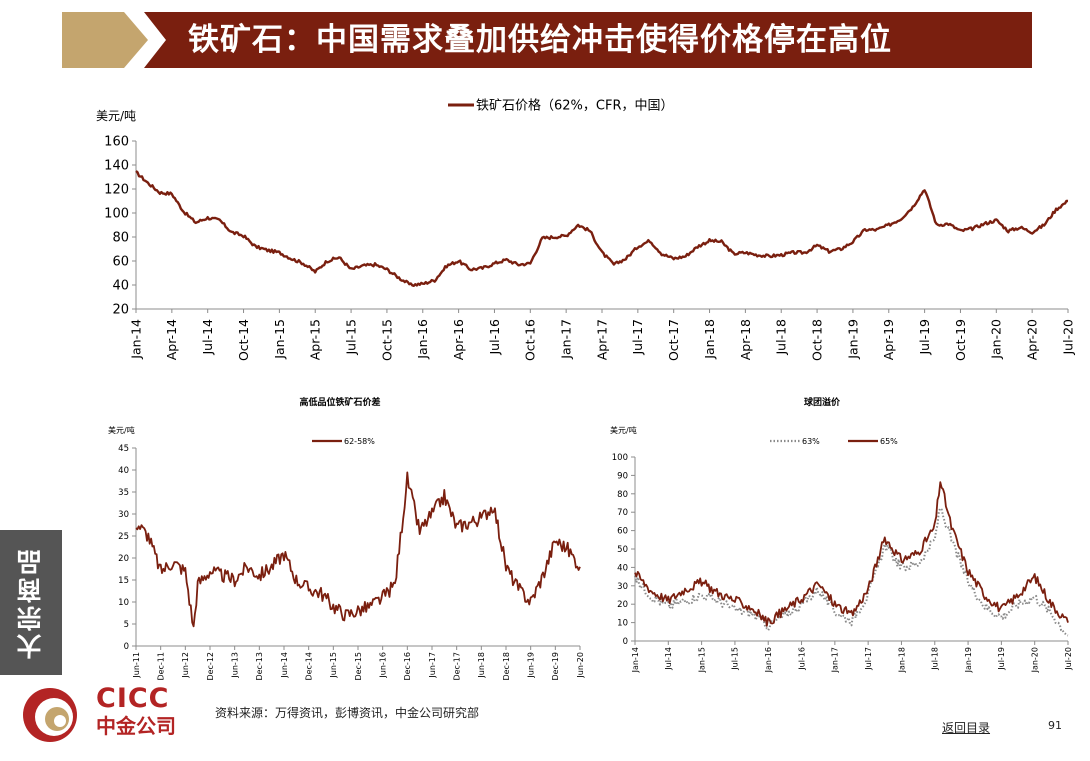  Describe the element at coordinates (234, 665) in the screenshot. I see `x-tick-label: Jun-13` at that location.